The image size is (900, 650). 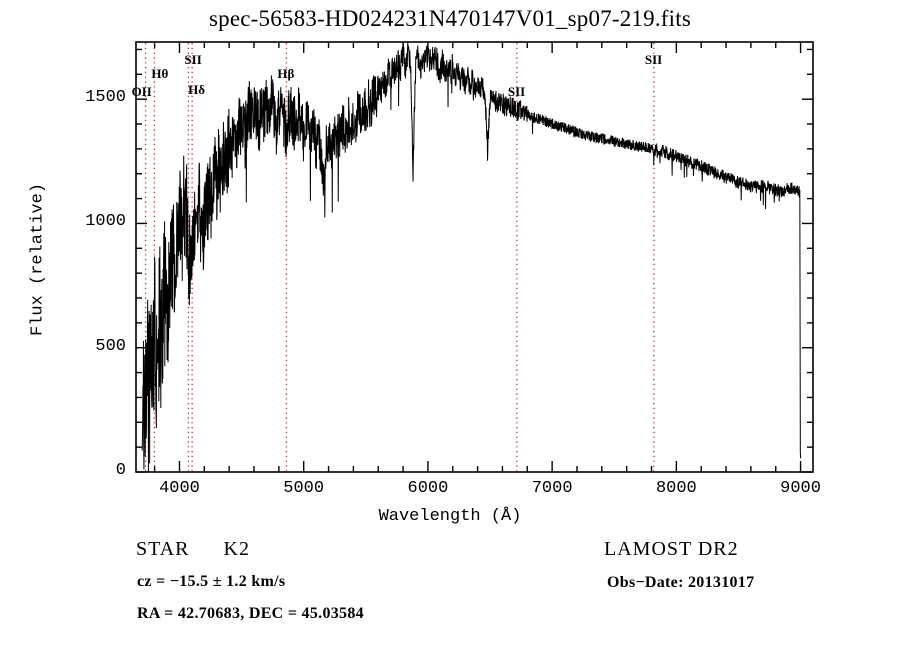 I want to click on x-tick-label: 4000, so click(x=179, y=488).